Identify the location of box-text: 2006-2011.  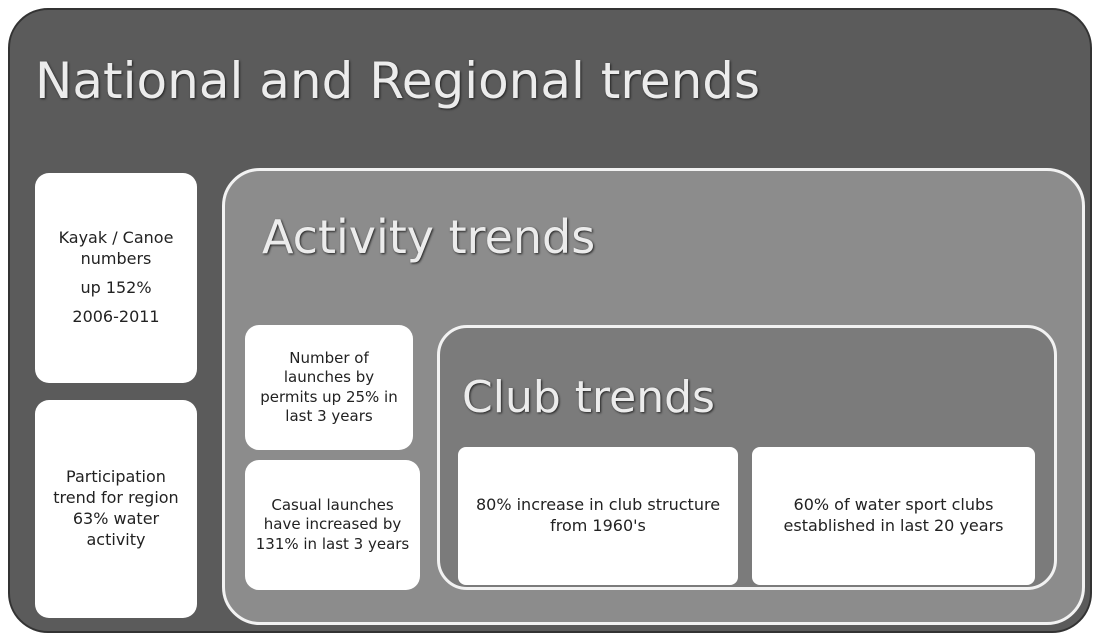
(116, 316).